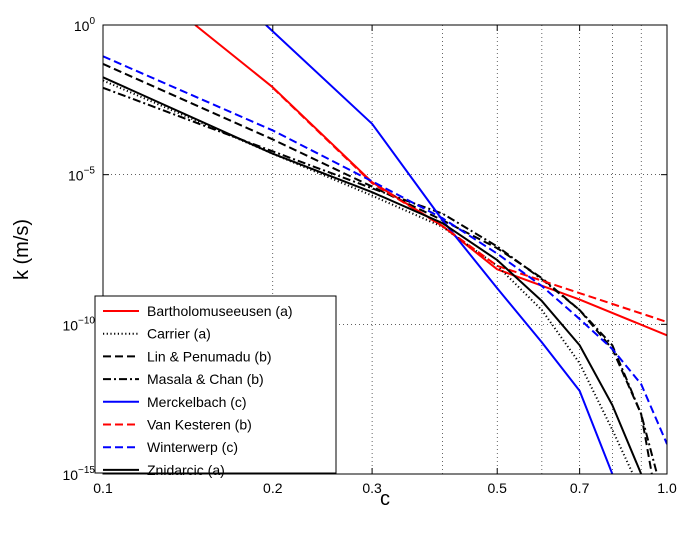 The image size is (681, 534). I want to click on legend-label: Carrier (a), so click(179, 334).